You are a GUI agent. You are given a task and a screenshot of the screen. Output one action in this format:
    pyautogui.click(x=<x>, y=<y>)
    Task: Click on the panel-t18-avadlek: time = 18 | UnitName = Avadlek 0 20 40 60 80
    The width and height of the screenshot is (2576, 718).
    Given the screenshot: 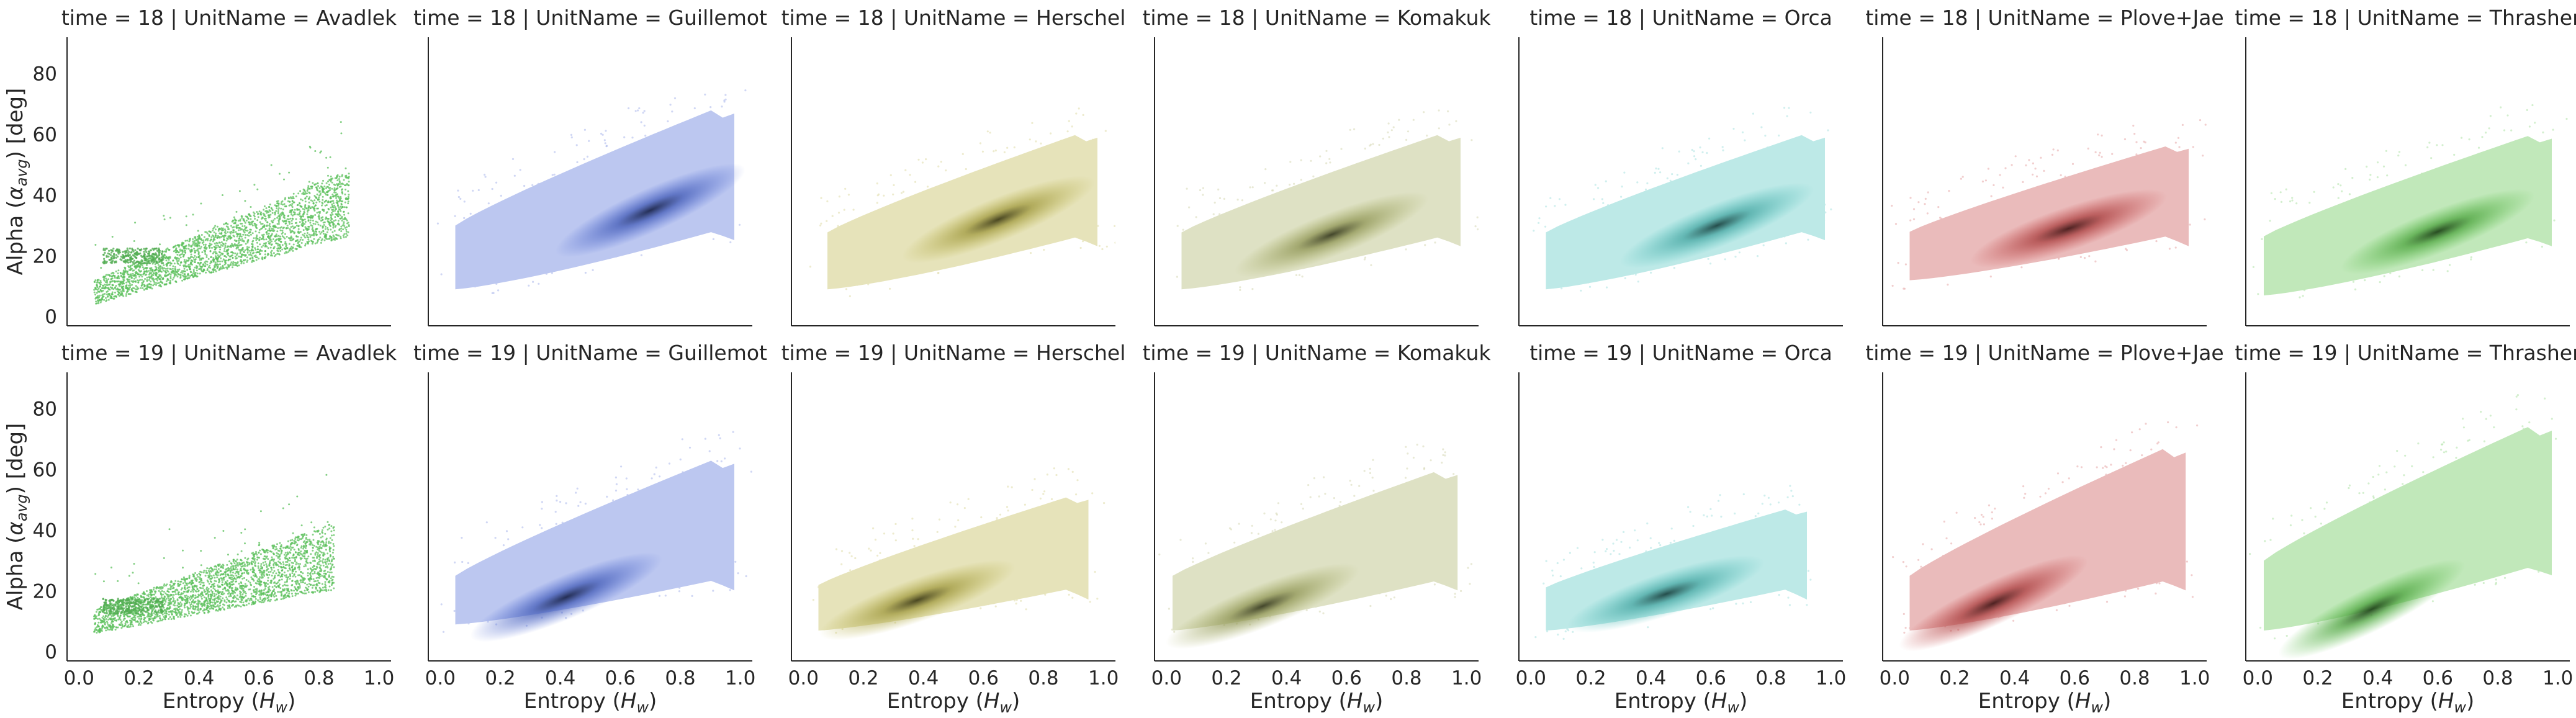 What is the action you would take?
    pyautogui.click(x=215, y=167)
    